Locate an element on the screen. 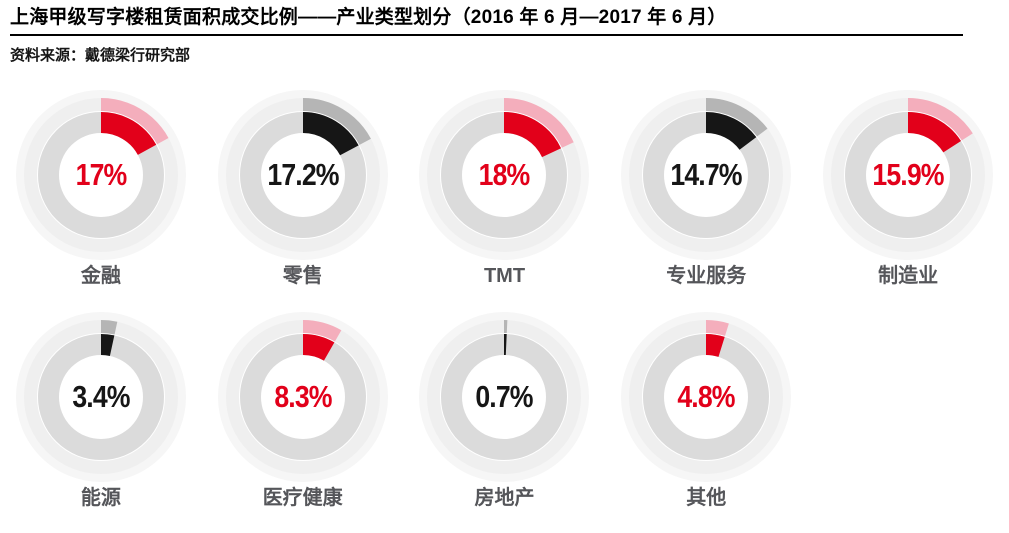 The width and height of the screenshot is (1009, 533). percent-value: 17.2% is located at coordinates (303, 174).